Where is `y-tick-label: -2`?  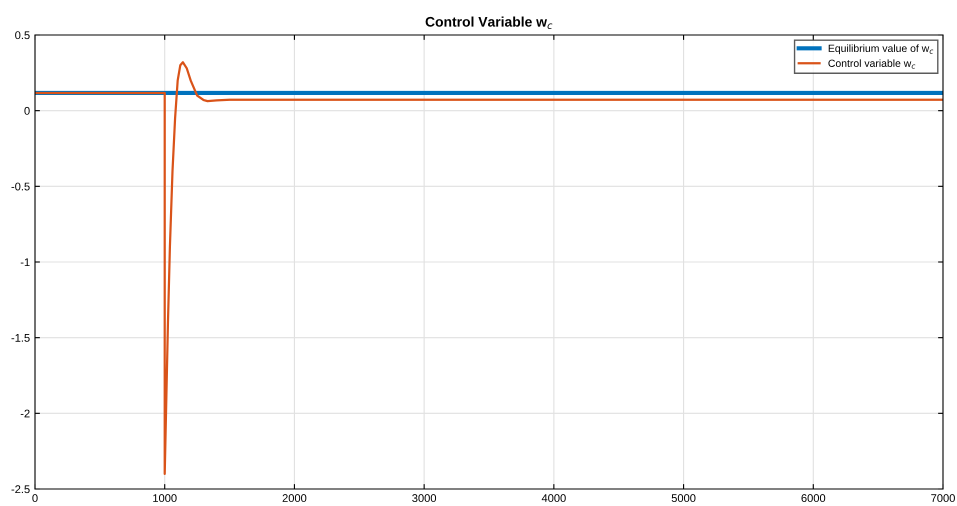 y-tick-label: -2 is located at coordinates (25, 414).